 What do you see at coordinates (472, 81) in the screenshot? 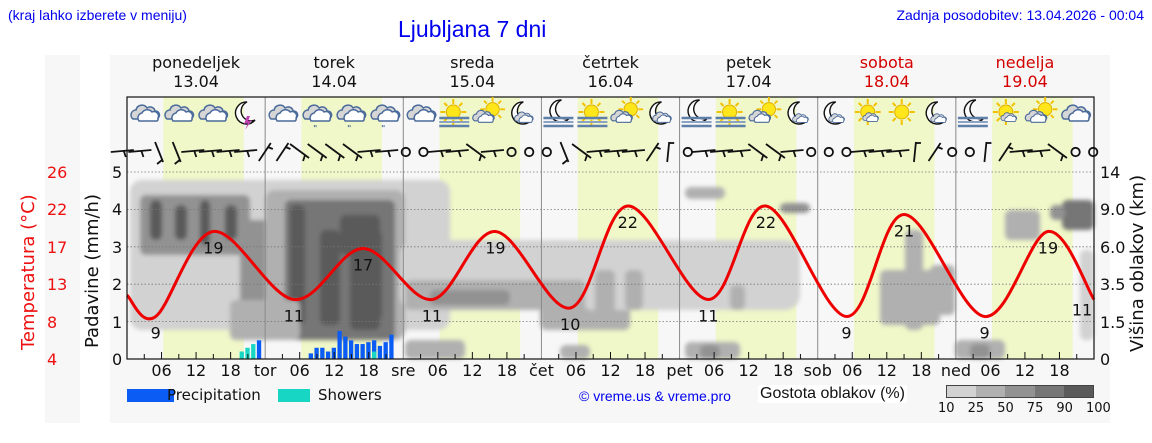
I see `day-date: 15.04` at bounding box center [472, 81].